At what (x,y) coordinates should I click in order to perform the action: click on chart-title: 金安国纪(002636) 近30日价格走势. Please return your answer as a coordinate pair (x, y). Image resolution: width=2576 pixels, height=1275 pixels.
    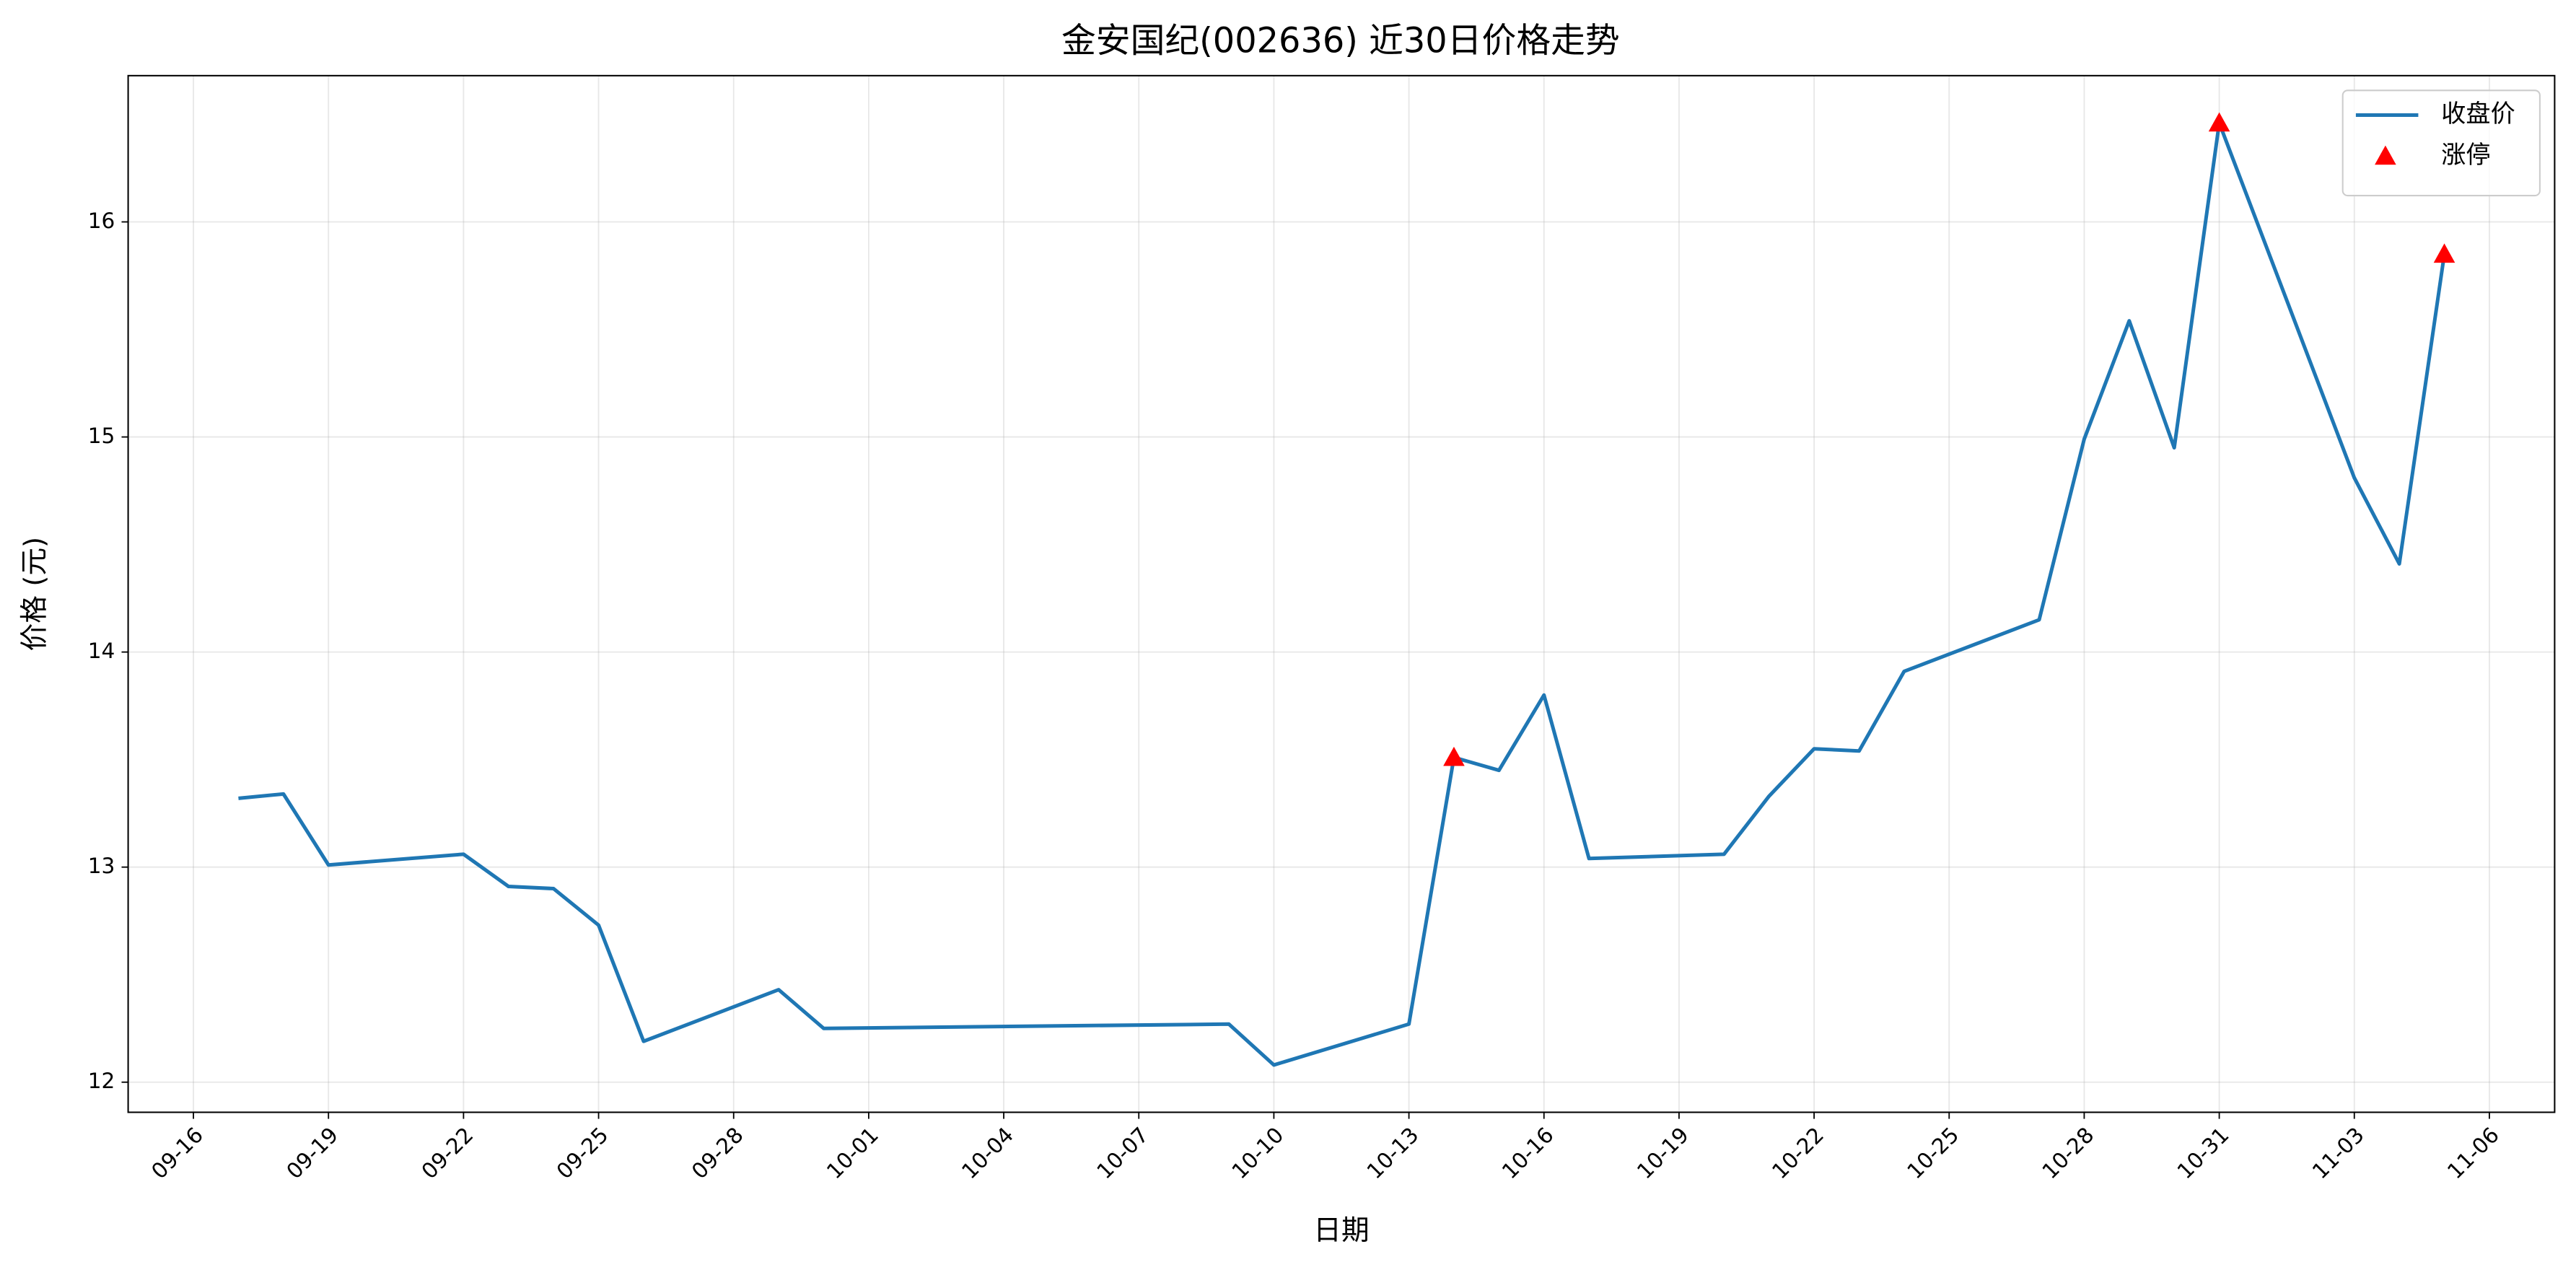
    Looking at the image, I should click on (1340, 41).